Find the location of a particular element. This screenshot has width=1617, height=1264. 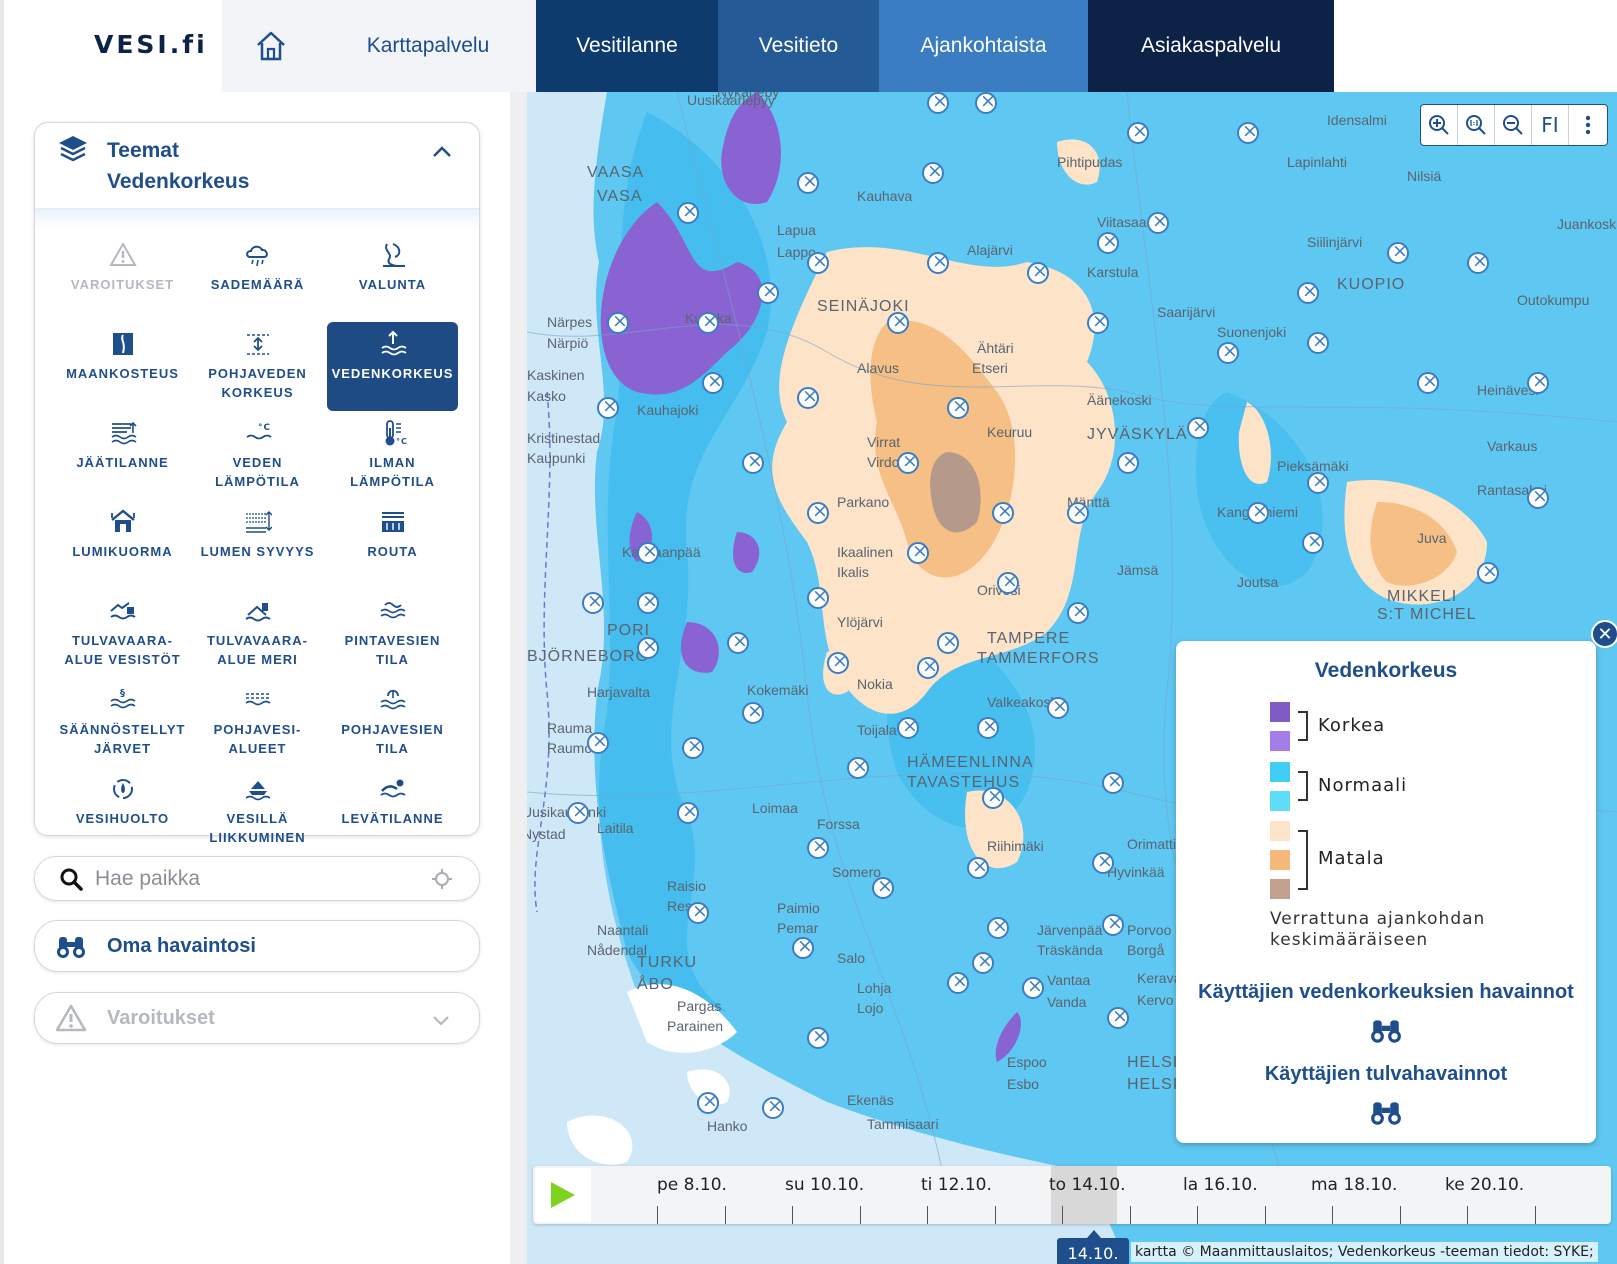

zoom-out-button is located at coordinates (1513, 125).